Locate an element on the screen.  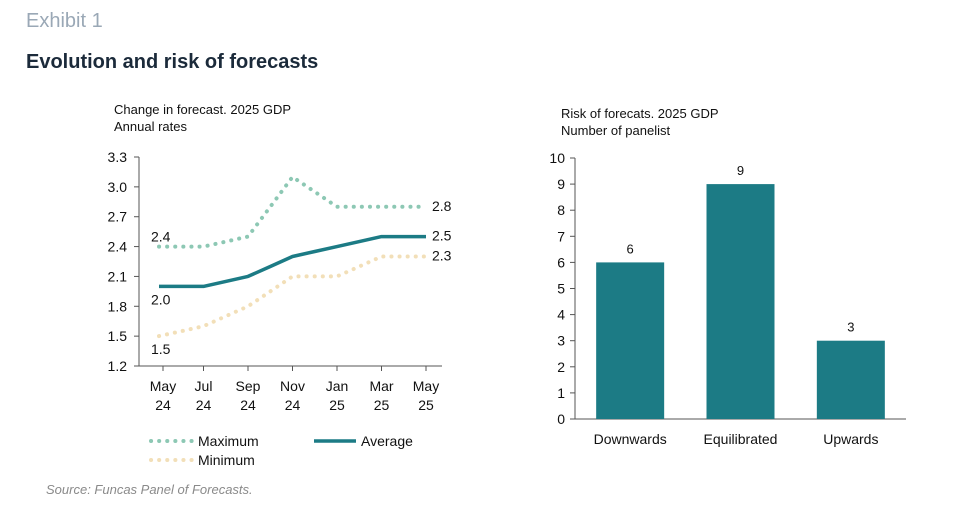
line-chart-y-tick-label: 1.5 is located at coordinates (118, 336).